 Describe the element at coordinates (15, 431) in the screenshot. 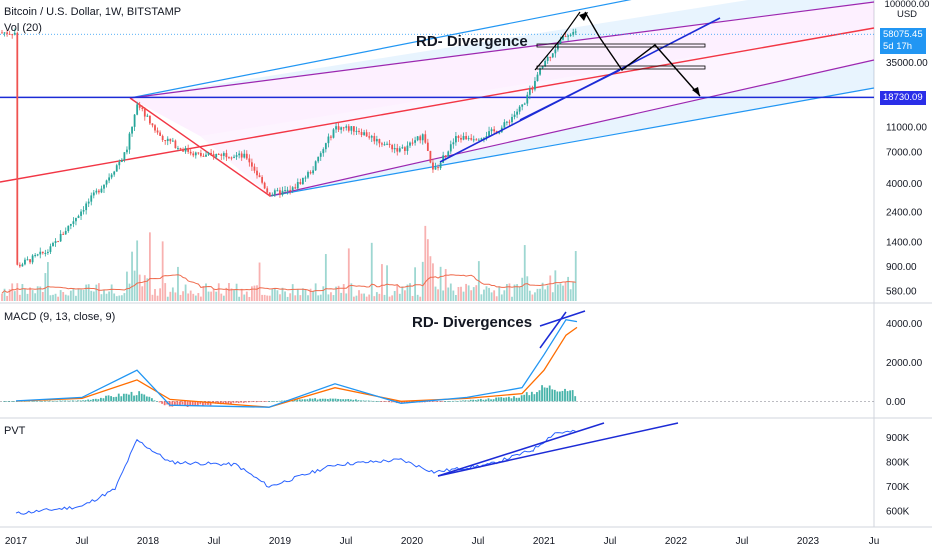

I see `pvt-label: PVT` at that location.